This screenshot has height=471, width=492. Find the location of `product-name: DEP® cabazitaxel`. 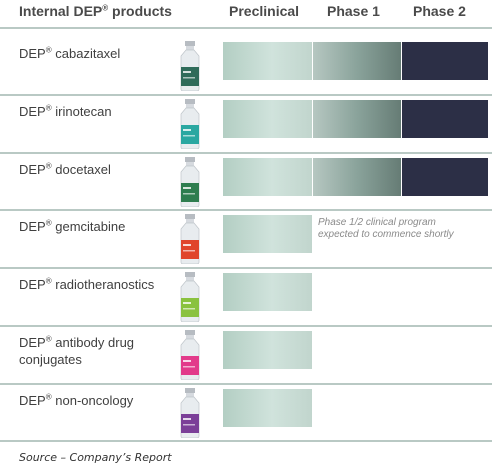

product-name: DEP® cabazitaxel is located at coordinates (70, 53).